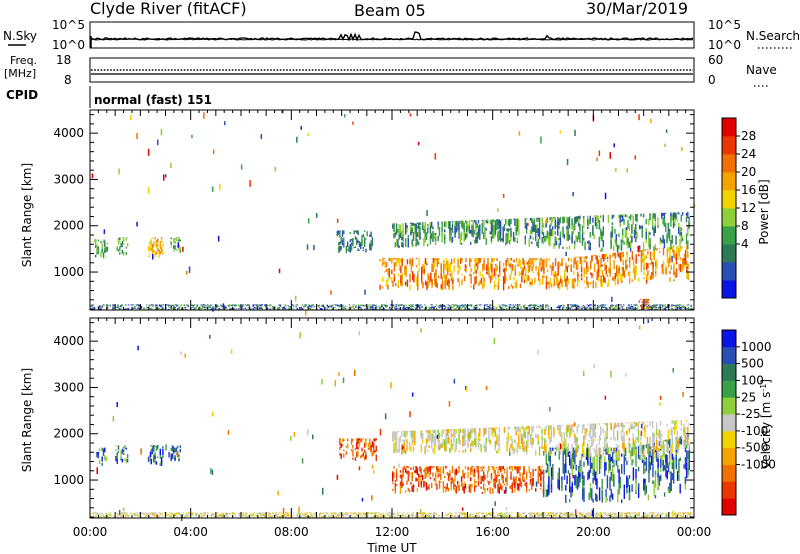 The width and height of the screenshot is (800, 554). Describe the element at coordinates (729, 199) in the screenshot. I see `colorbar-swatch` at that location.